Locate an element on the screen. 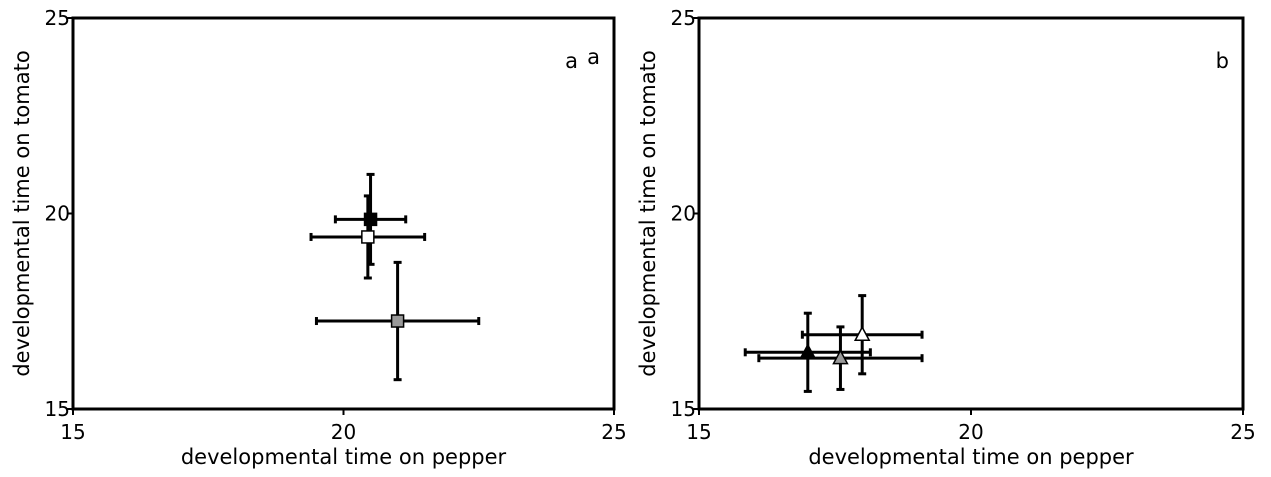 Image resolution: width=1271 pixels, height=477 pixels. panel-label: b is located at coordinates (1222, 61).